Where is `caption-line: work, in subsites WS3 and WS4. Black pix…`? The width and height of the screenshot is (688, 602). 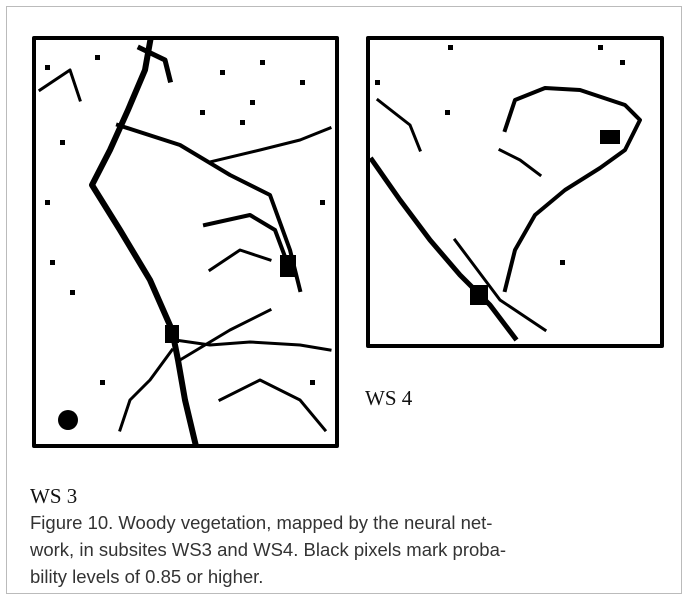 caption-line: work, in subsites WS3 and WS4. Black pix… is located at coordinates (268, 549).